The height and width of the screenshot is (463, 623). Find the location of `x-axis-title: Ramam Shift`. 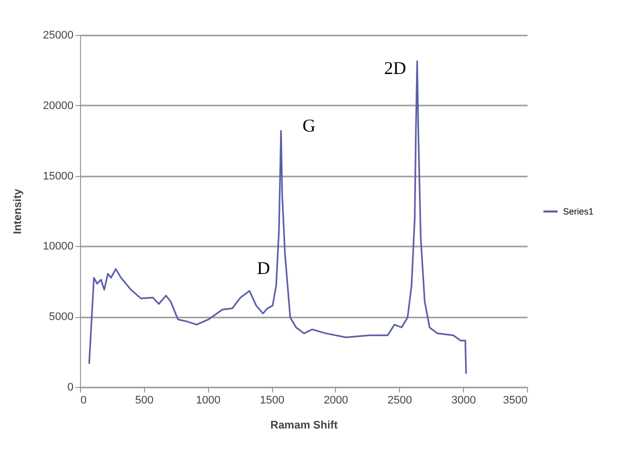

x-axis-title: Ramam Shift is located at coordinates (304, 426).